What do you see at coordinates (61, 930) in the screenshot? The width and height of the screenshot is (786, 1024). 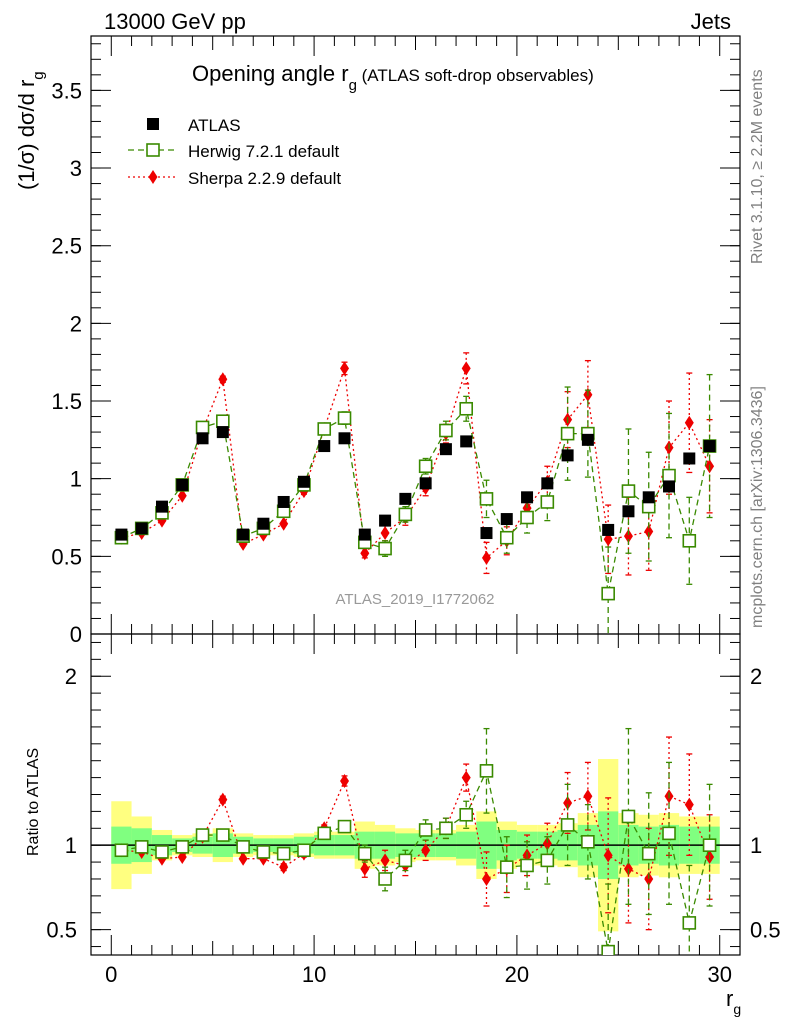 I see `ratio-ytick-label: 0.5` at bounding box center [61, 930].